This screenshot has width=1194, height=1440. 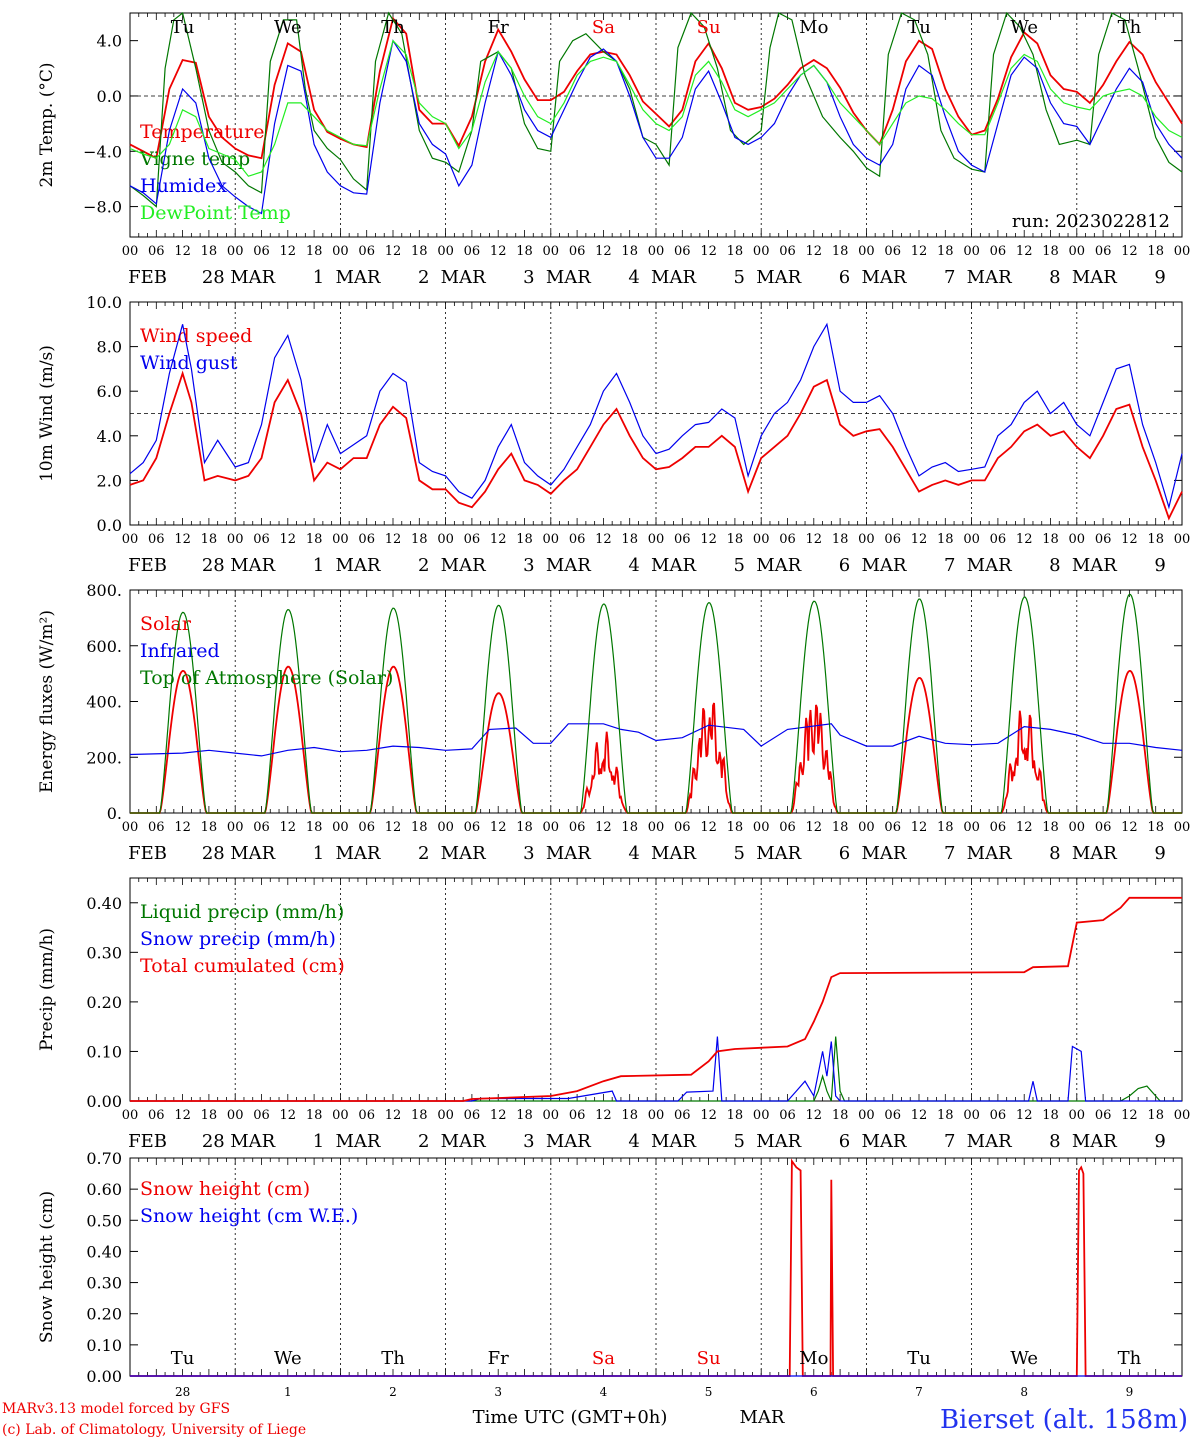 I want to click on day-number-label: 5, so click(x=739, y=853).